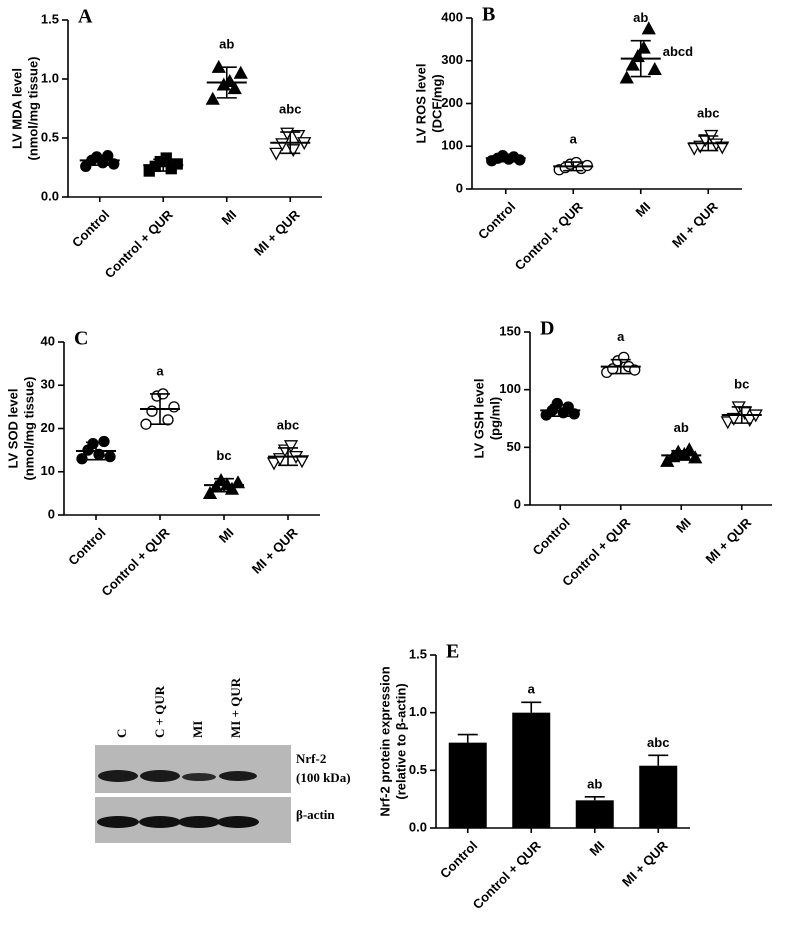 Image resolution: width=794 pixels, height=928 pixels. I want to click on y-axis-label: Nrf-2 protein expression, so click(384, 741).